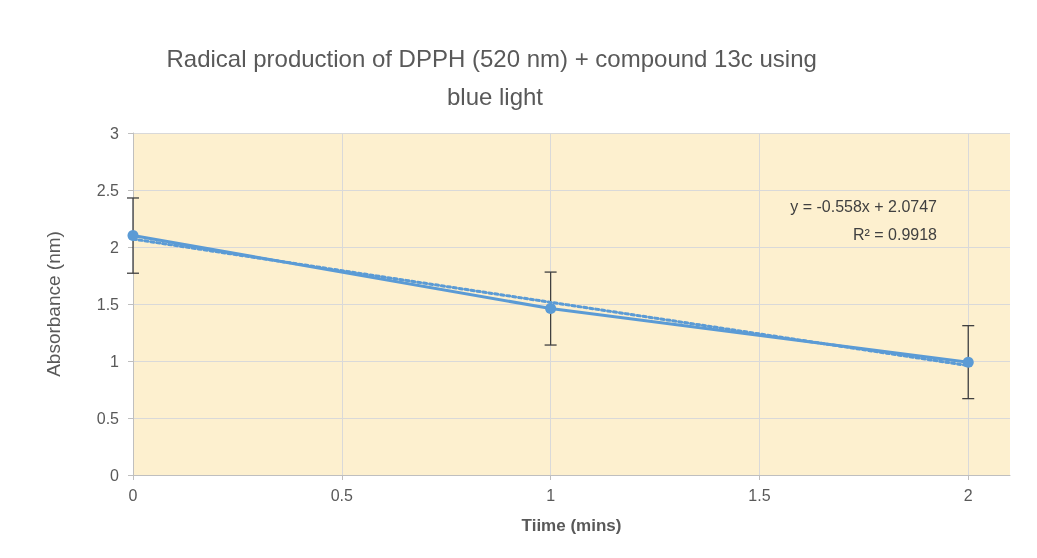 The height and width of the screenshot is (558, 1037). Describe the element at coordinates (115, 361) in the screenshot. I see `y-tick-label: 1` at that location.